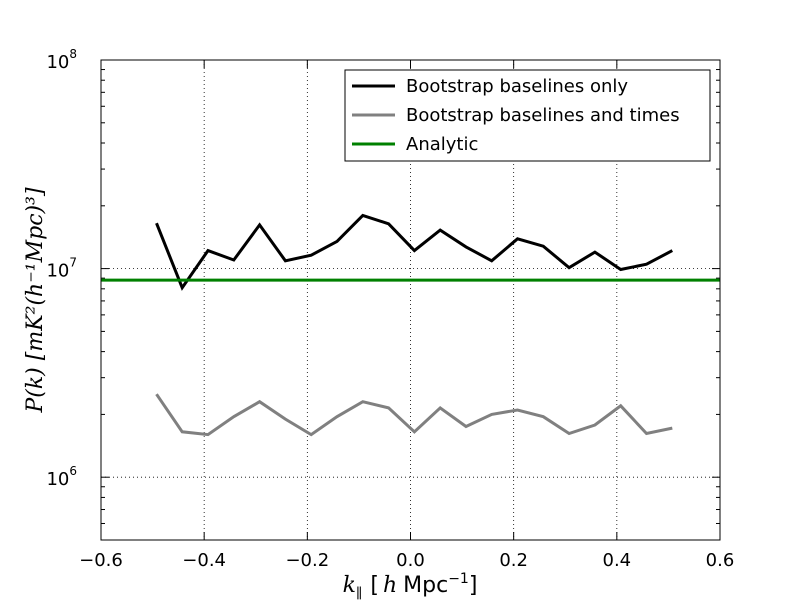  Describe the element at coordinates (414, 252) in the screenshot. I see `series-line-bootstrap-baselines` at that location.